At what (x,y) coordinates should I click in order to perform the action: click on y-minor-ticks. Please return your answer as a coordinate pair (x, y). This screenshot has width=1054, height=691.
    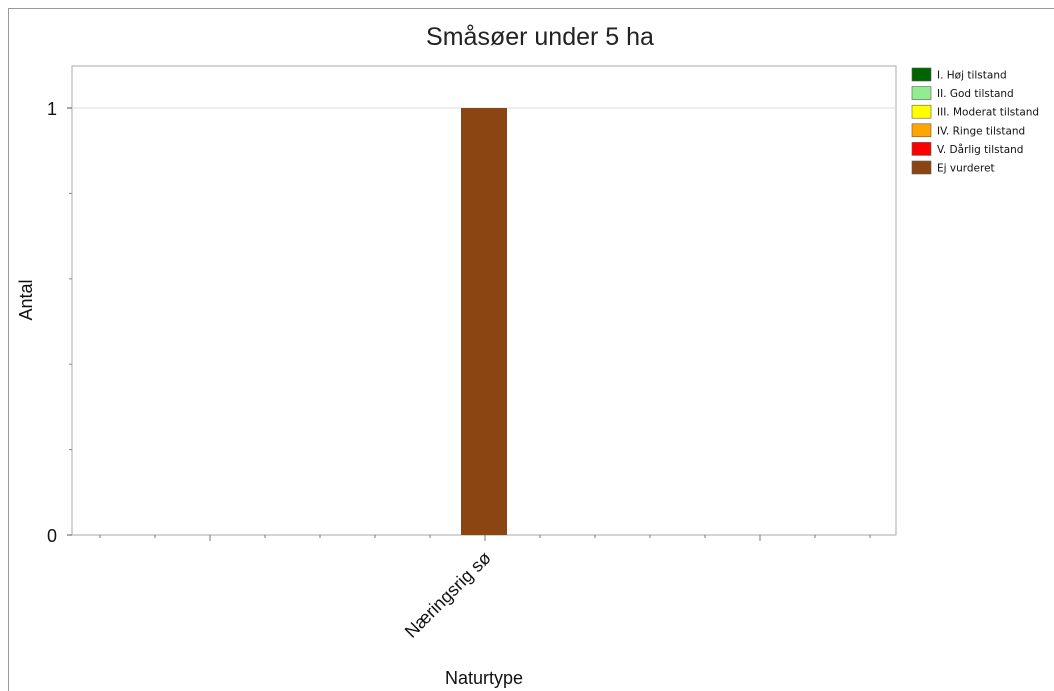
    Looking at the image, I should click on (70, 321).